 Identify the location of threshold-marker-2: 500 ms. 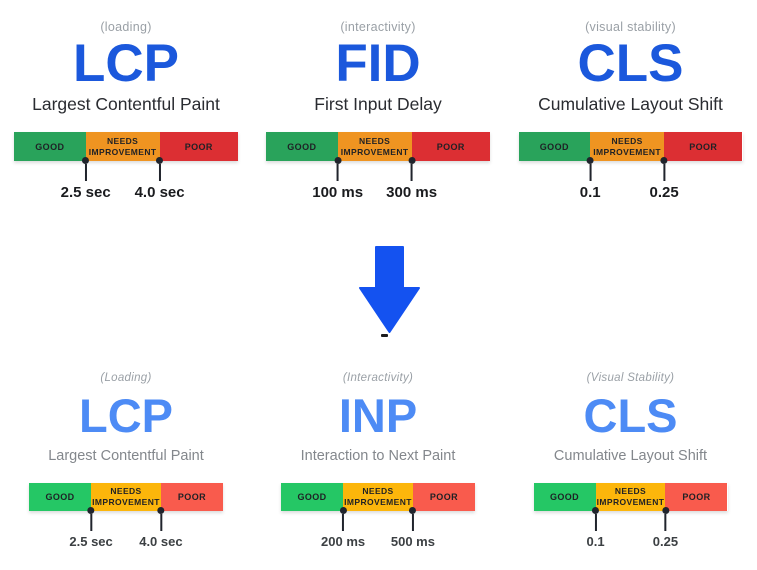
(413, 527).